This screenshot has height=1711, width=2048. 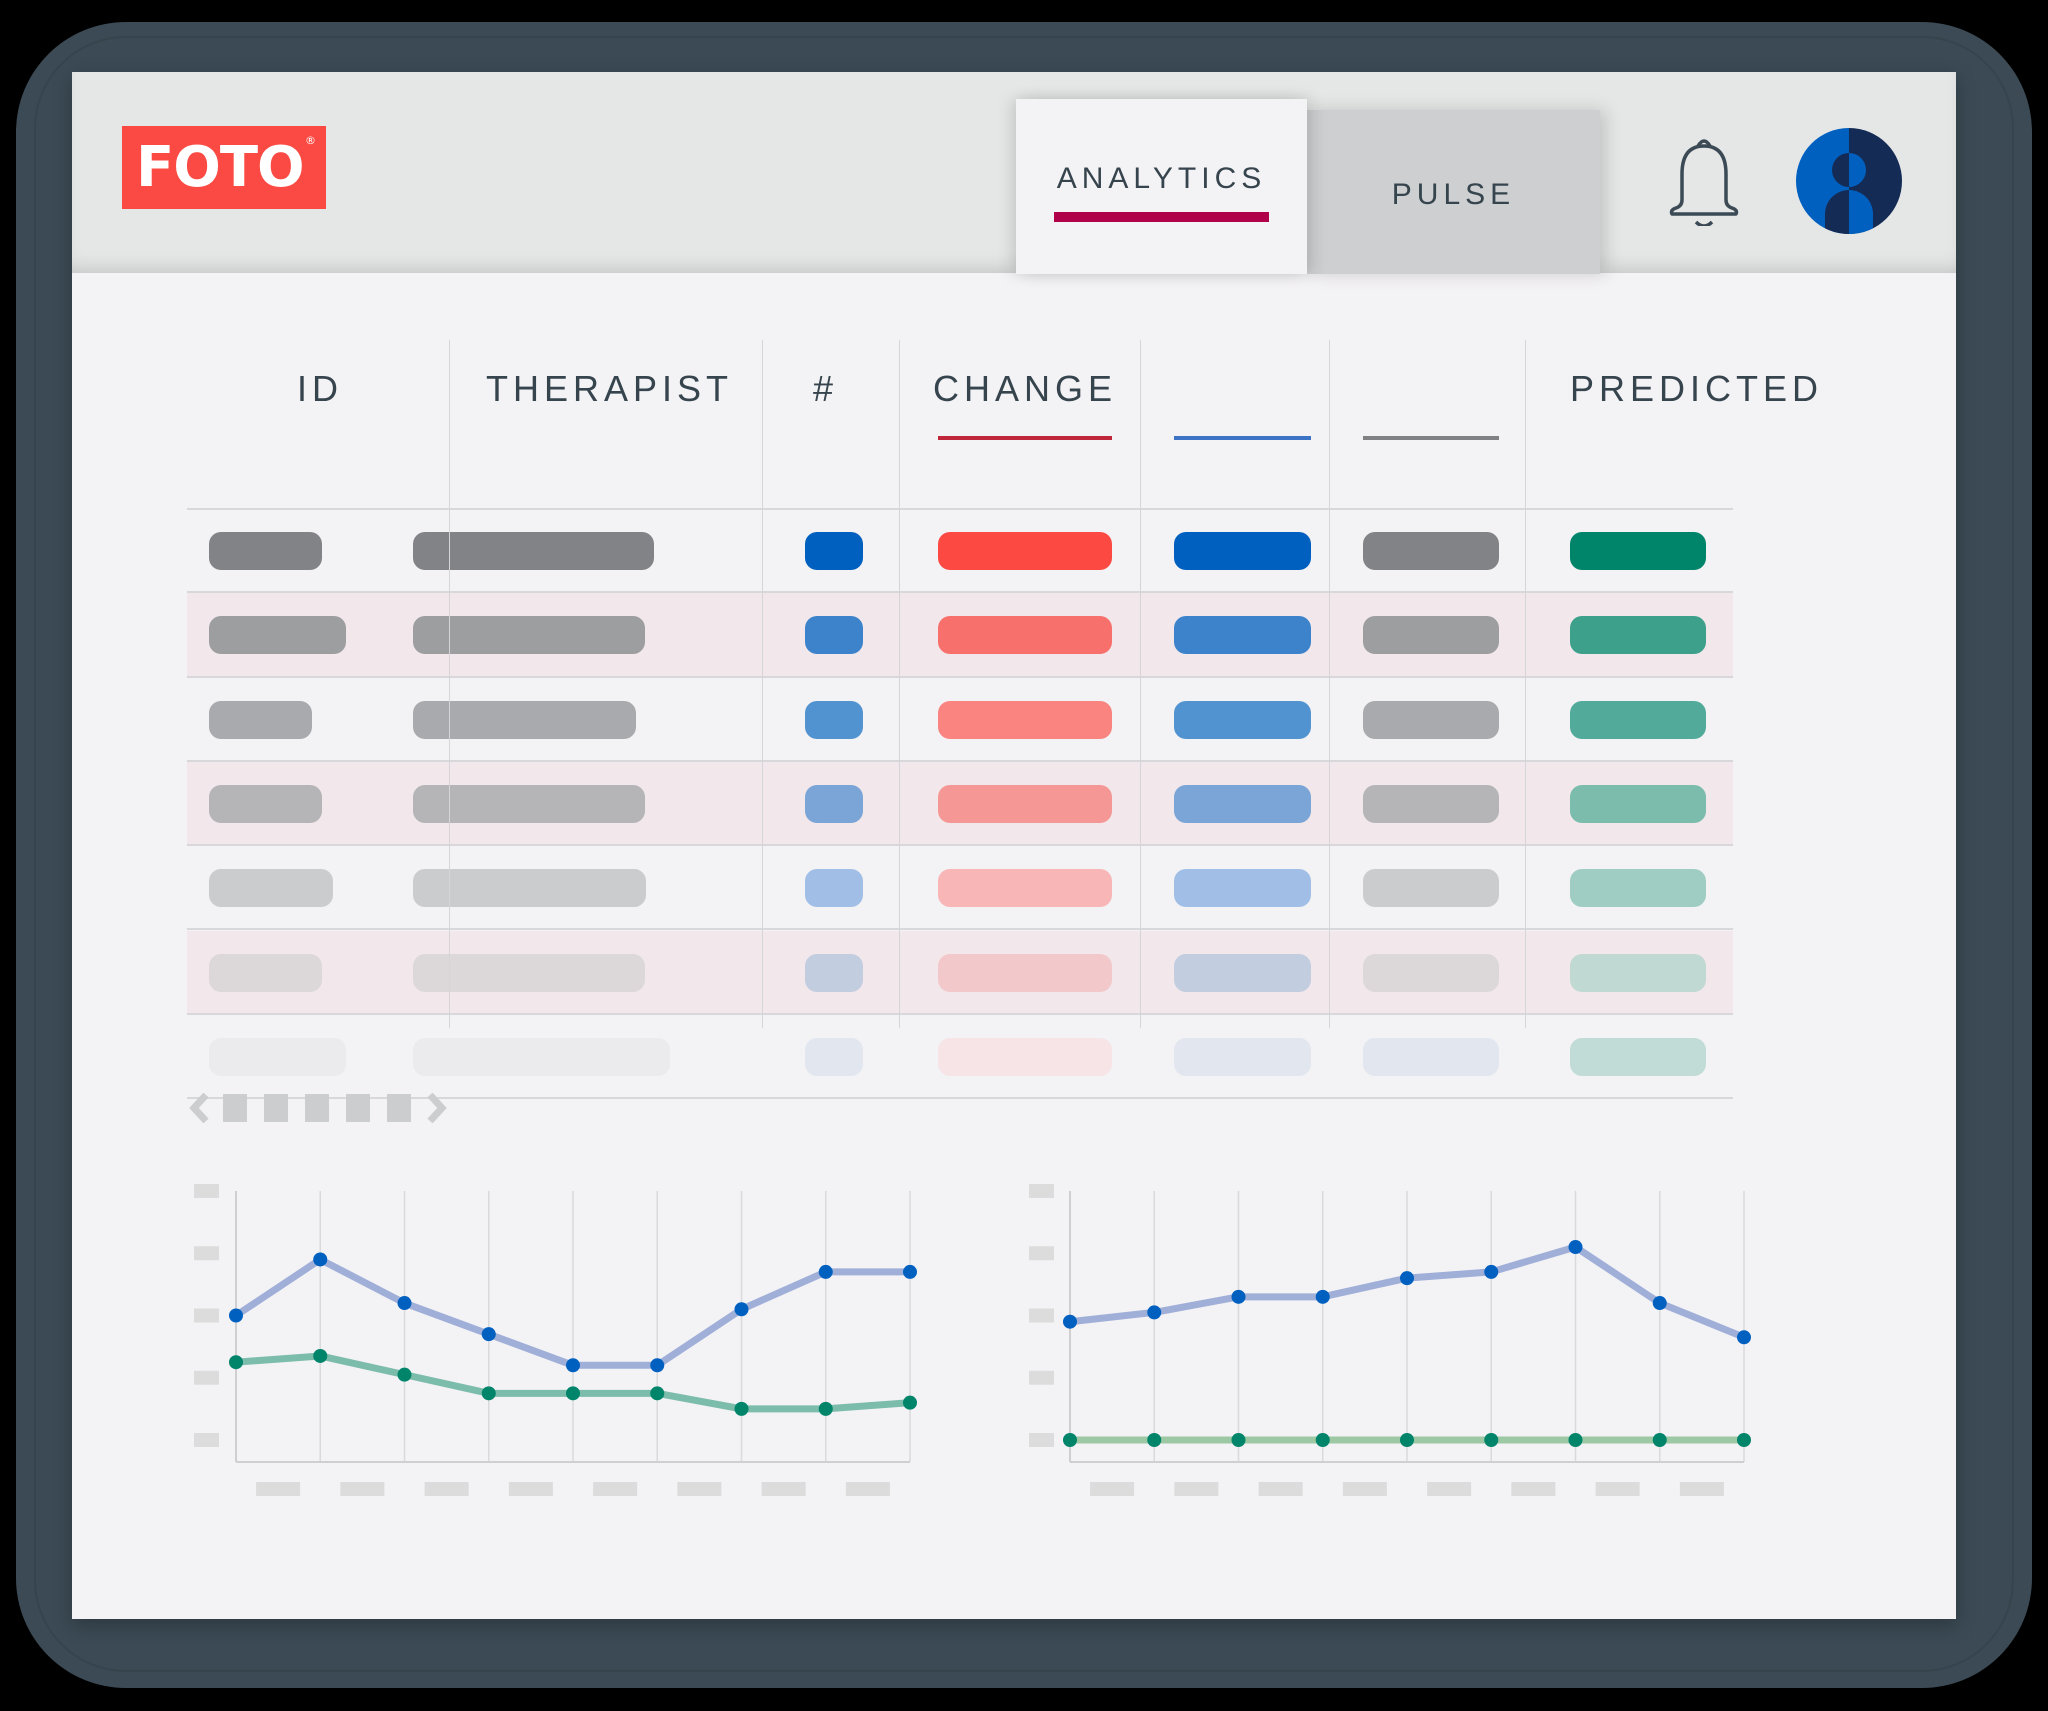 What do you see at coordinates (555, 1340) in the screenshot?
I see `trend-chart-left` at bounding box center [555, 1340].